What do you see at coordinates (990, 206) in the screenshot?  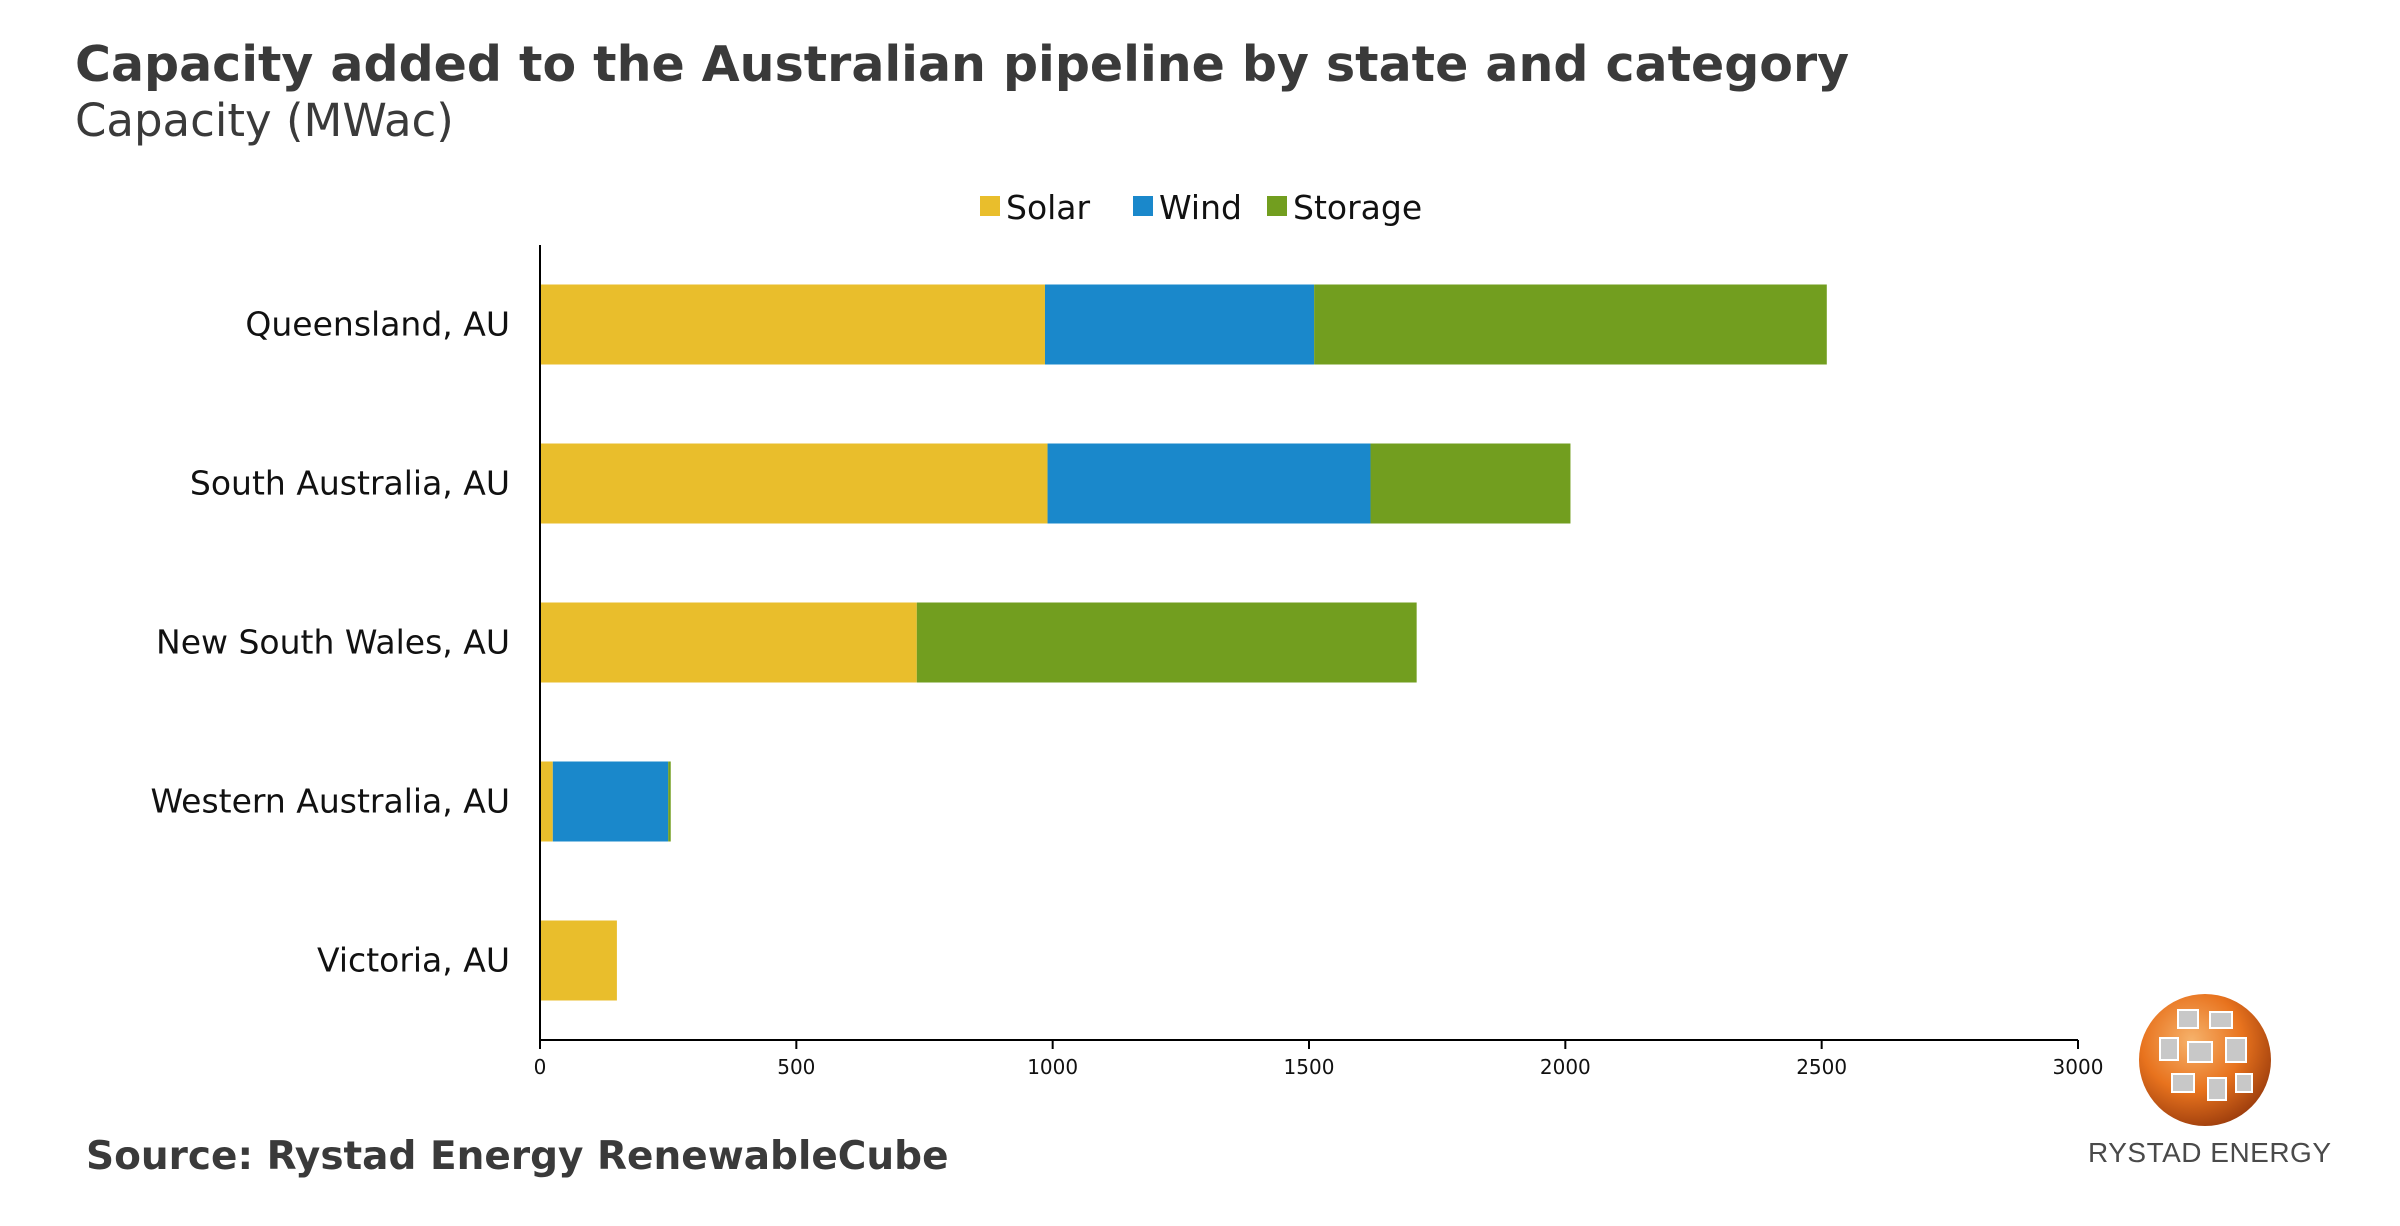 I see `legend-swatch-solar` at bounding box center [990, 206].